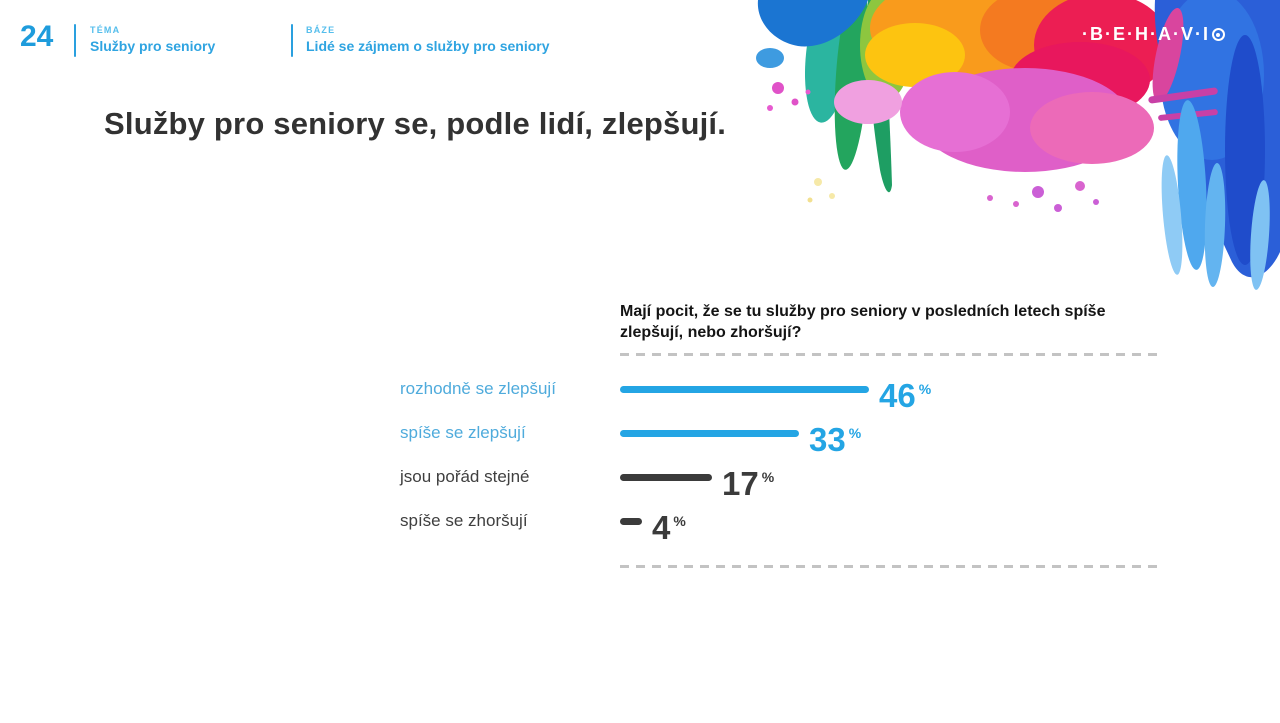 This screenshot has width=1280, height=723. What do you see at coordinates (464, 520) in the screenshot?
I see `bar-row-label: spíše se zhoršují` at bounding box center [464, 520].